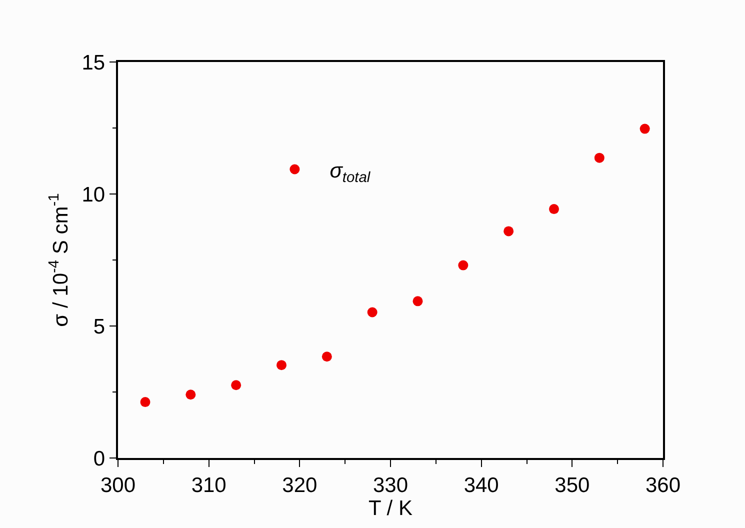 The image size is (745, 528). Describe the element at coordinates (99, 326) in the screenshot. I see `y-tick-label: 5` at that location.